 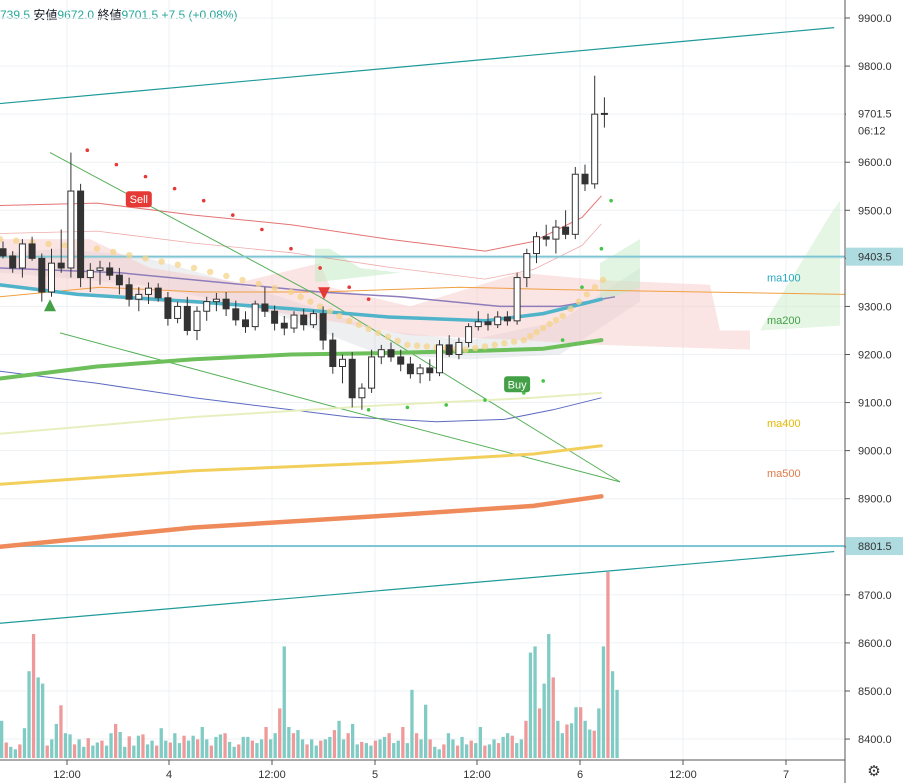 I want to click on channel-lower, so click(x=417, y=587).